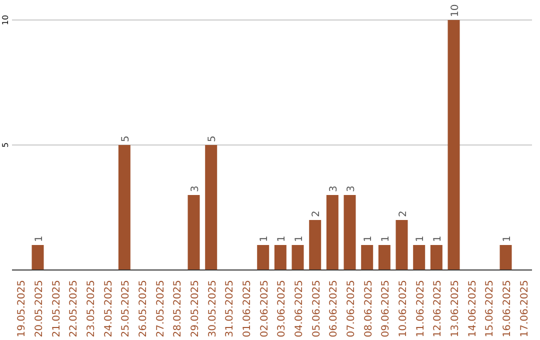  Describe the element at coordinates (143, 309) in the screenshot. I see `x-tick-label: 26.05.2025` at that location.